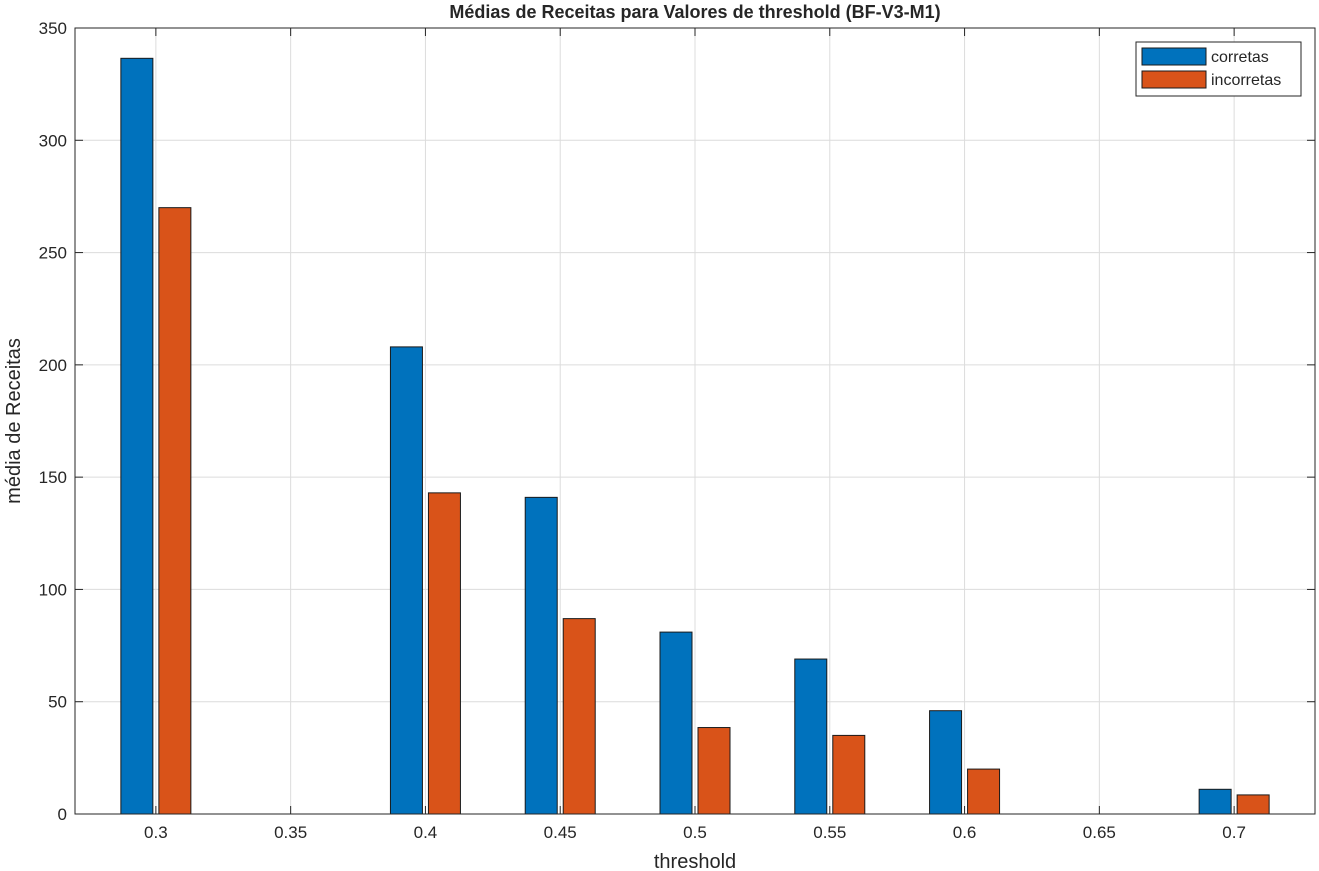  Describe the element at coordinates (426, 832) in the screenshot. I see `x-tick-label: 0.4` at that location.